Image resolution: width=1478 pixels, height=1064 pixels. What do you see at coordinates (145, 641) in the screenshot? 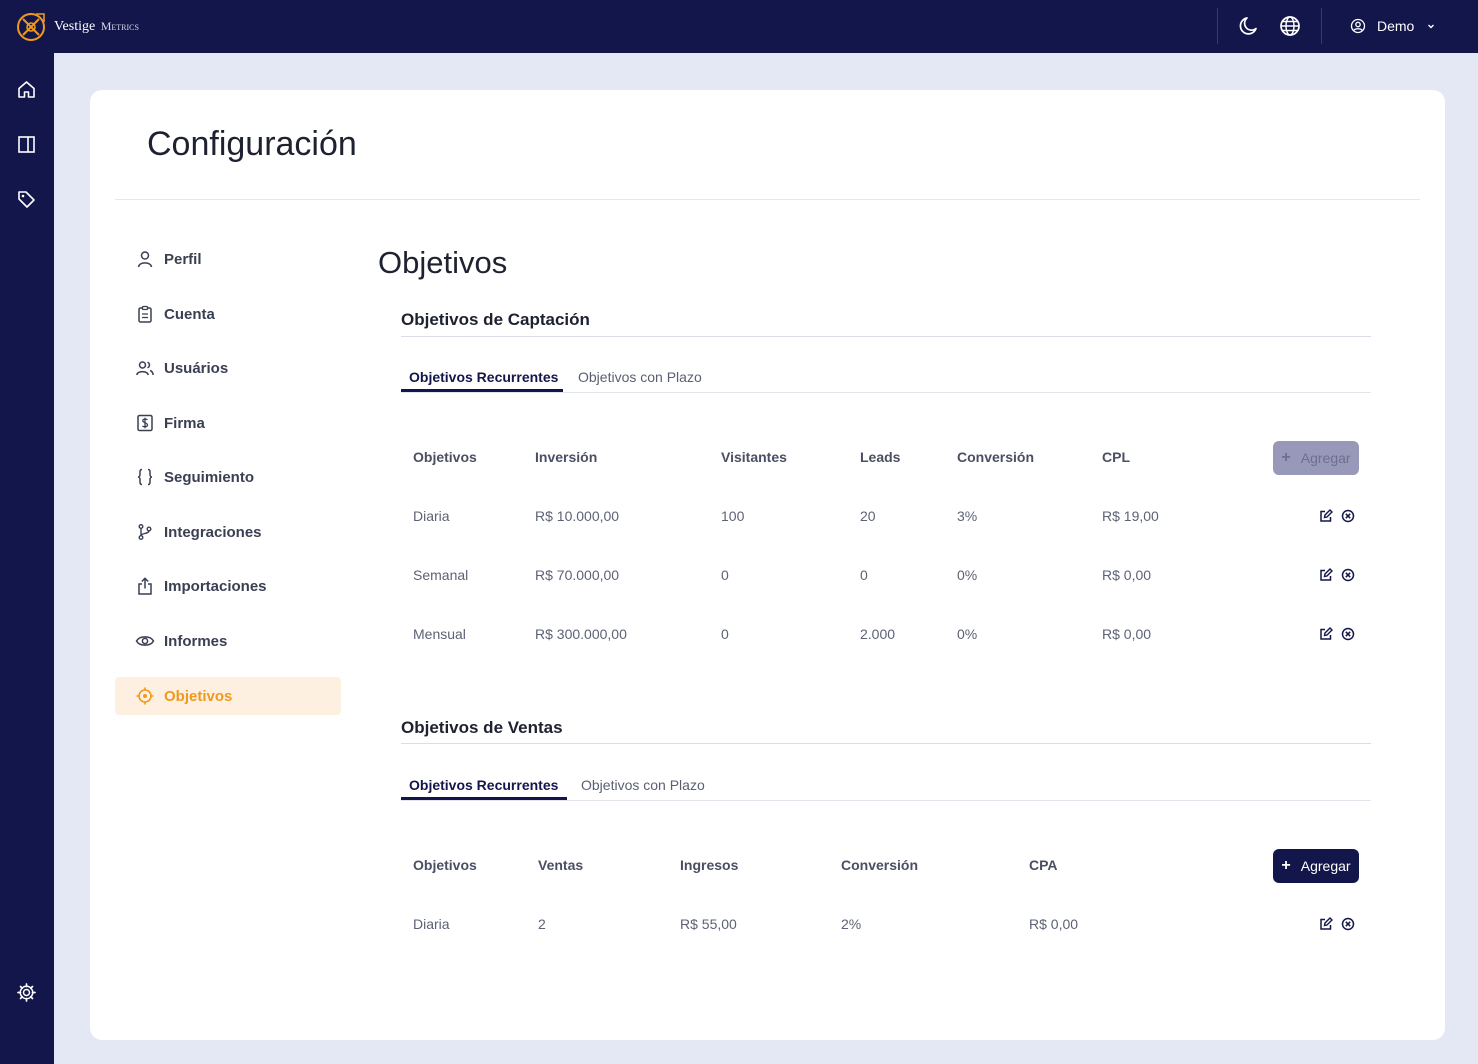
I see `eye-icon` at bounding box center [145, 641].